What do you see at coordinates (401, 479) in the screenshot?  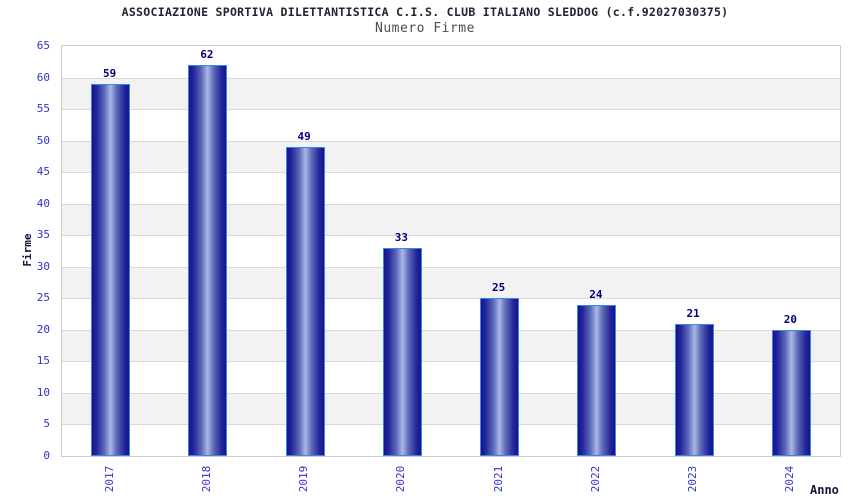 I see `x-axis-tick-label: 2020` at bounding box center [401, 479].